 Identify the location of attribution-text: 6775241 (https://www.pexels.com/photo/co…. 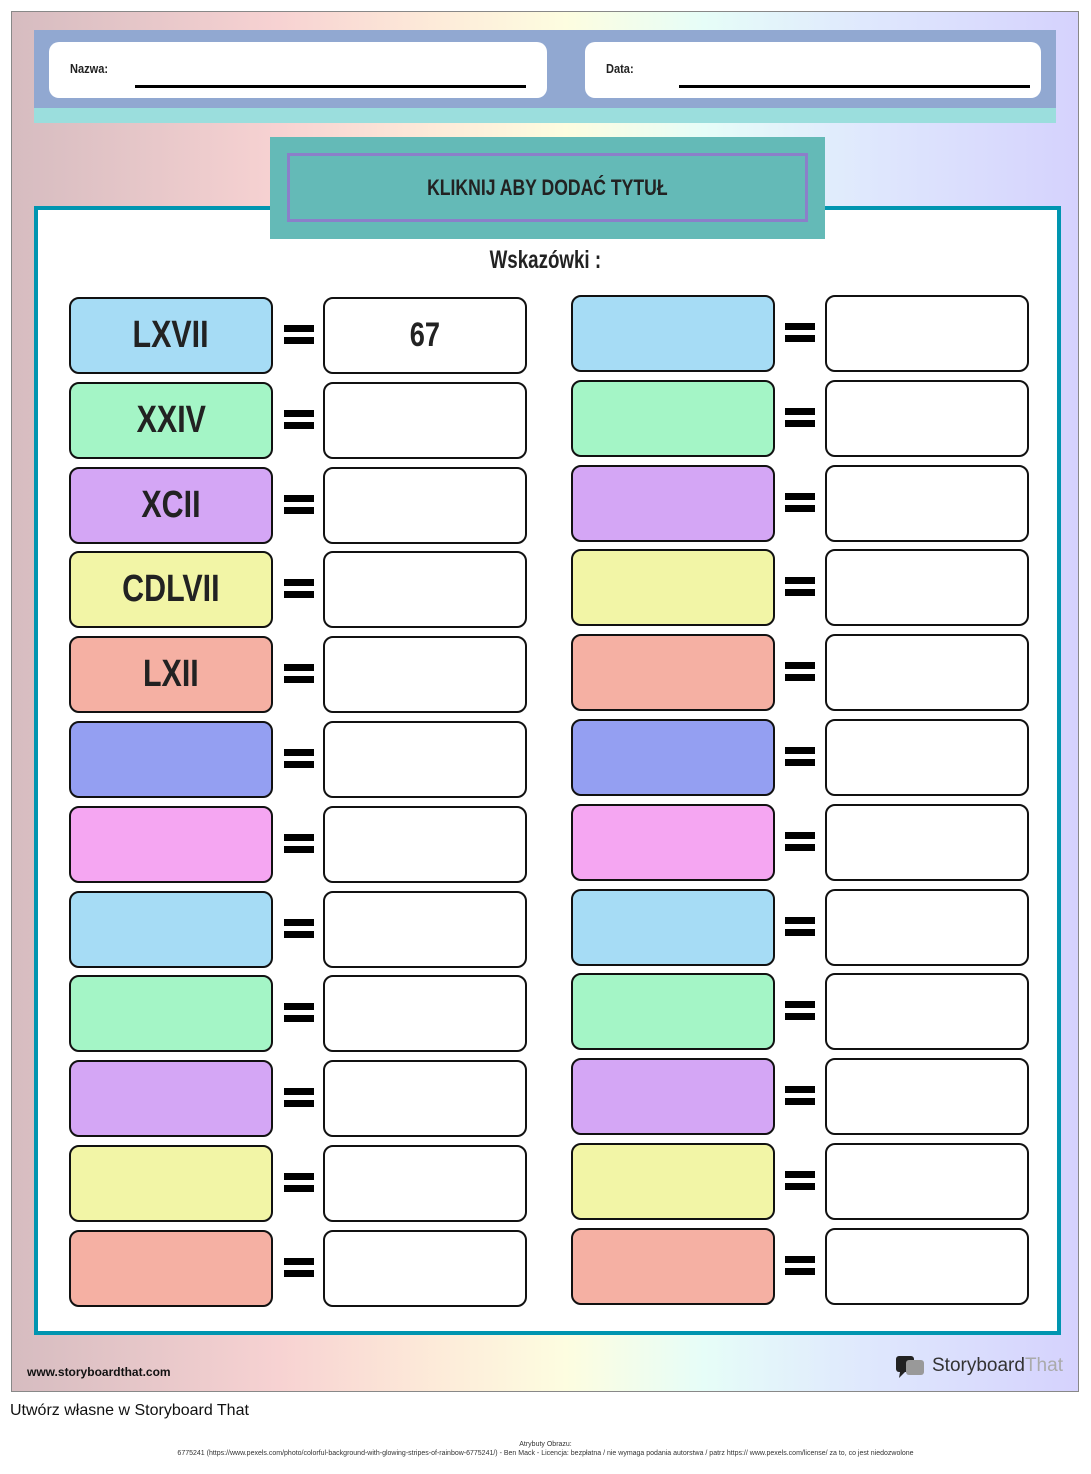
(545, 1453).